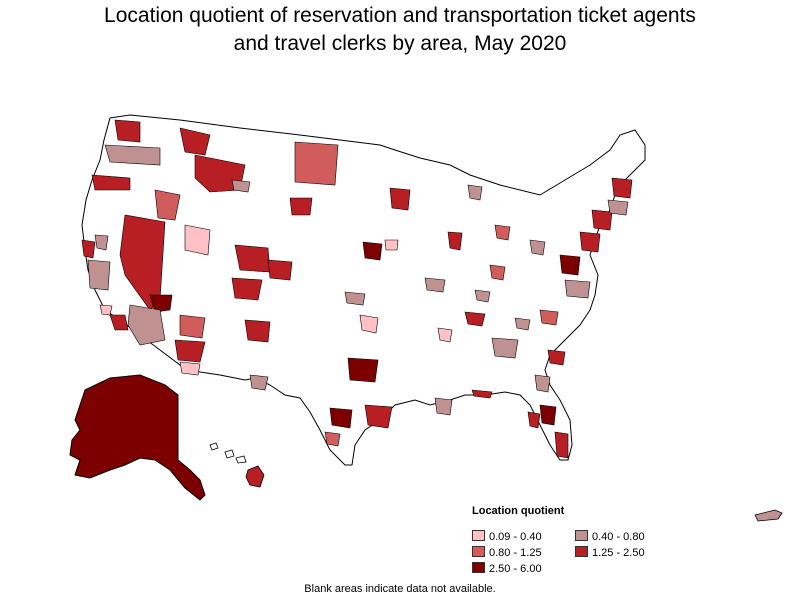 The height and width of the screenshot is (600, 800). What do you see at coordinates (195, 141) in the screenshot?
I see `area-washington-east` at bounding box center [195, 141].